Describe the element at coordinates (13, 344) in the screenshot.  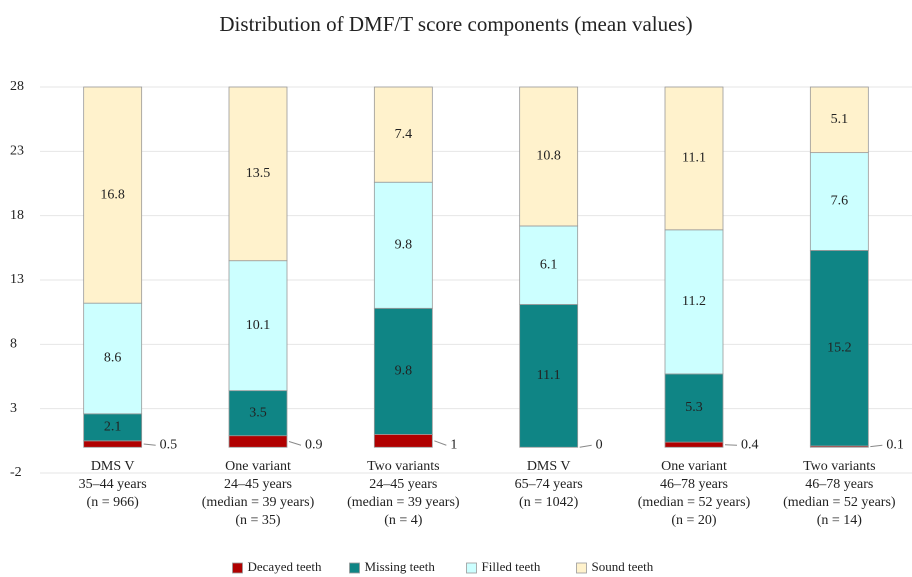
I see `y-tick-label: 8` at that location.